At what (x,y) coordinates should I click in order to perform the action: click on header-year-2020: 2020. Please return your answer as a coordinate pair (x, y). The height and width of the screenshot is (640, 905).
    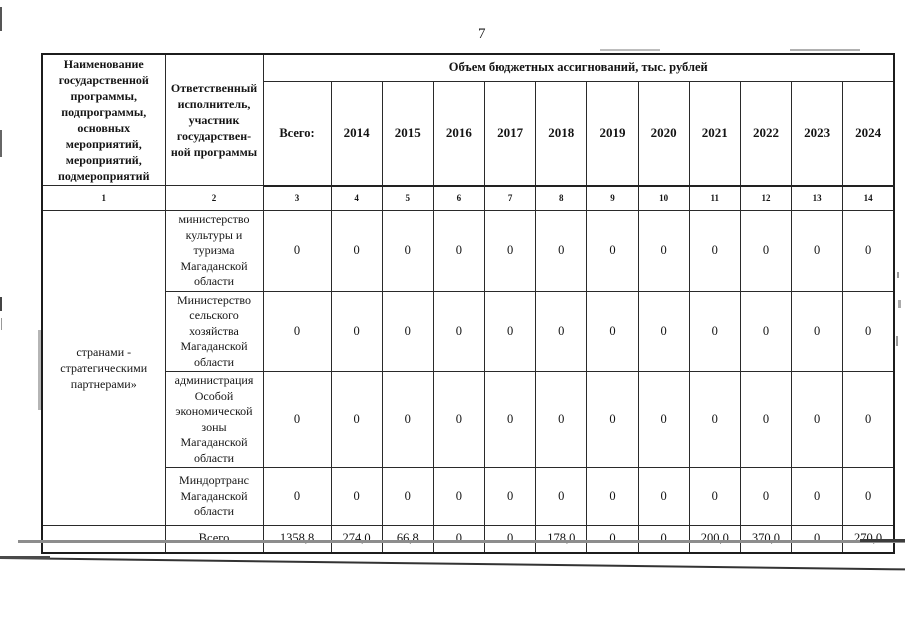
    Looking at the image, I should click on (663, 133).